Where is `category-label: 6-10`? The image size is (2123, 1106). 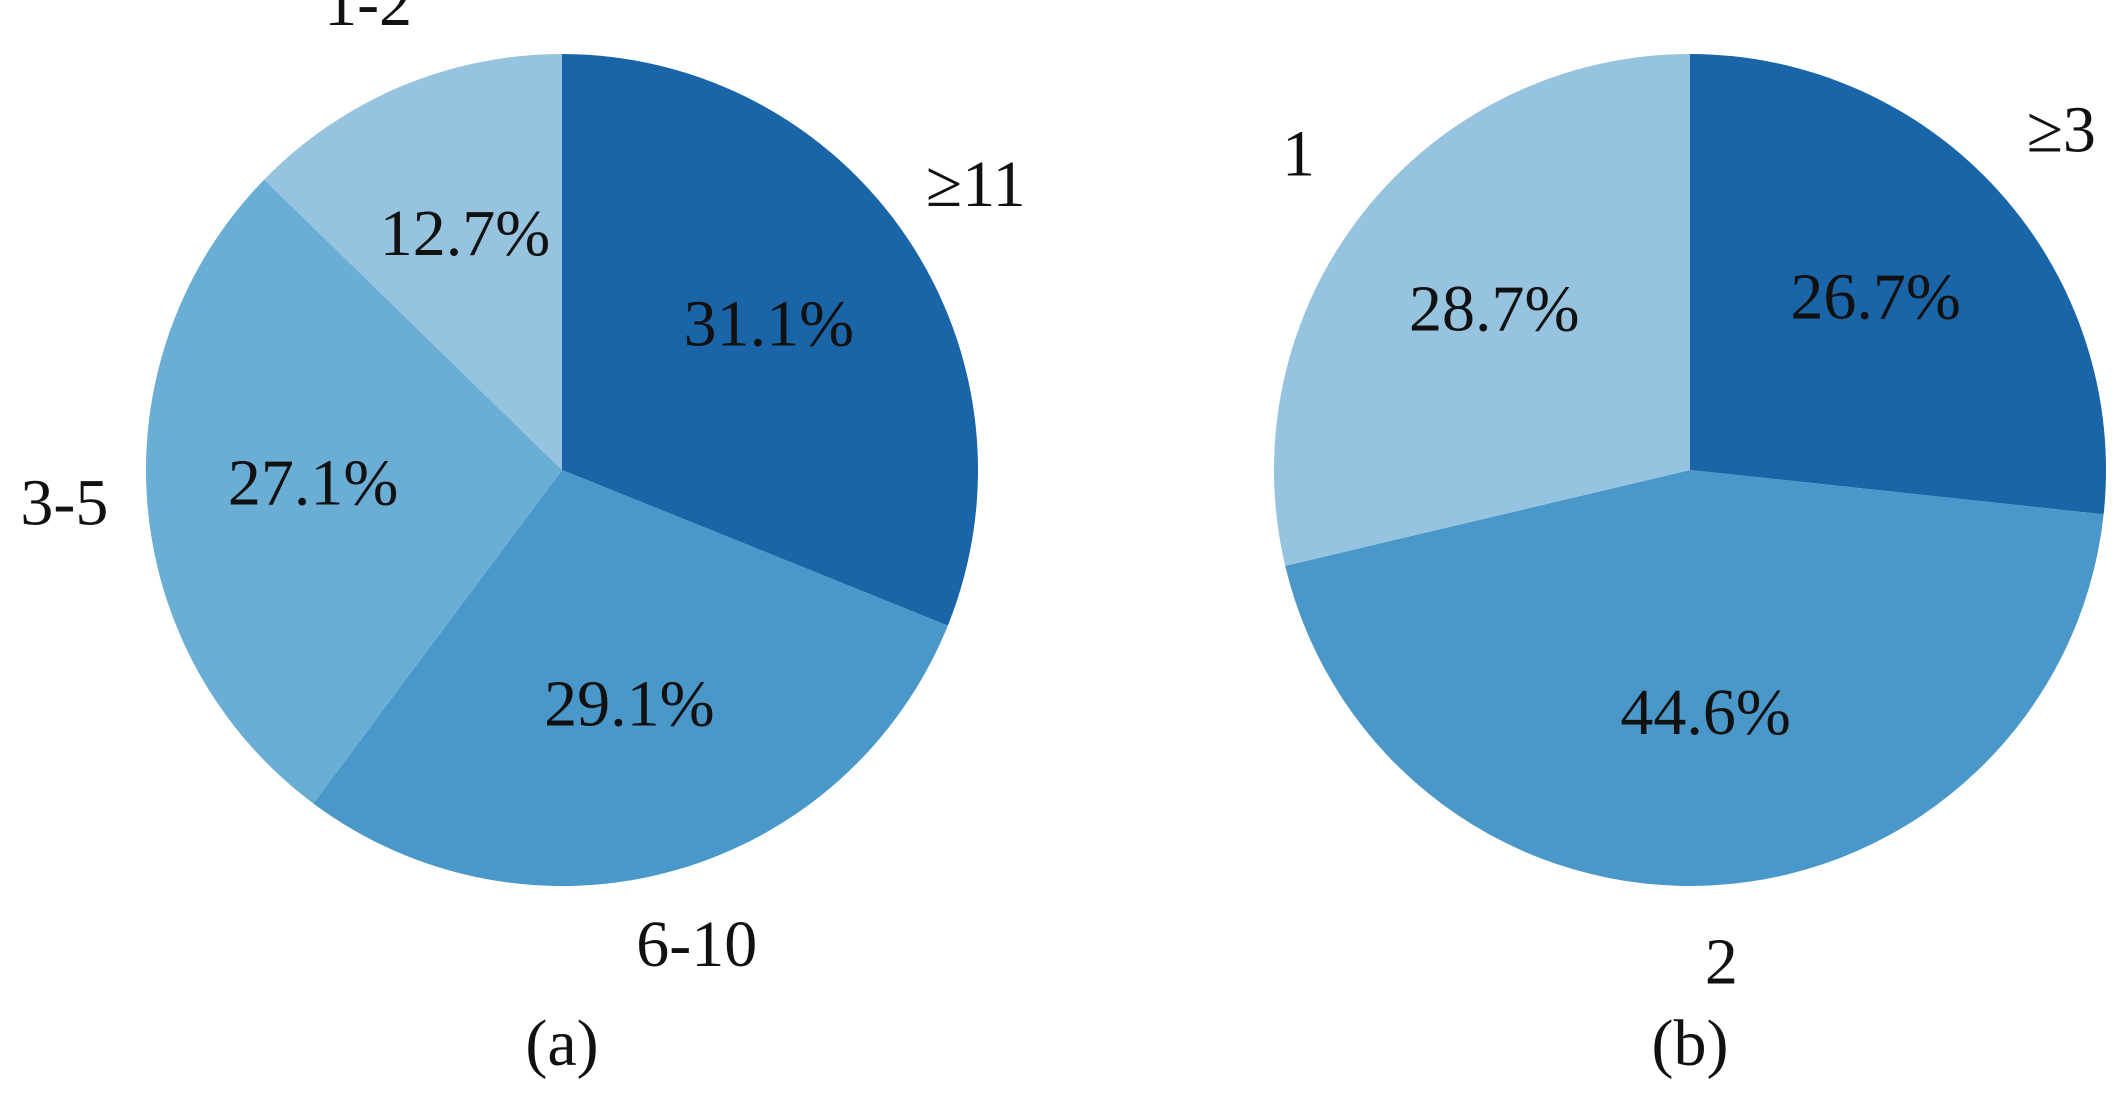 category-label: 6-10 is located at coordinates (696, 944).